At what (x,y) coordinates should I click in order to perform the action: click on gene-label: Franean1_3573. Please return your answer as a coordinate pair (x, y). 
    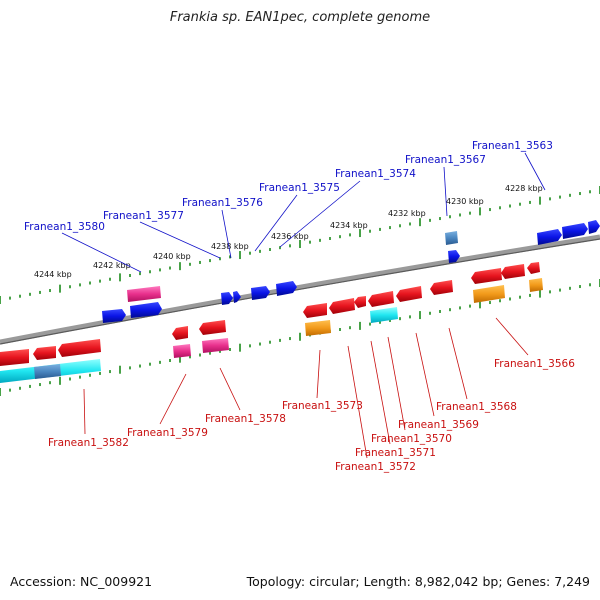
    Looking at the image, I should click on (322, 406).